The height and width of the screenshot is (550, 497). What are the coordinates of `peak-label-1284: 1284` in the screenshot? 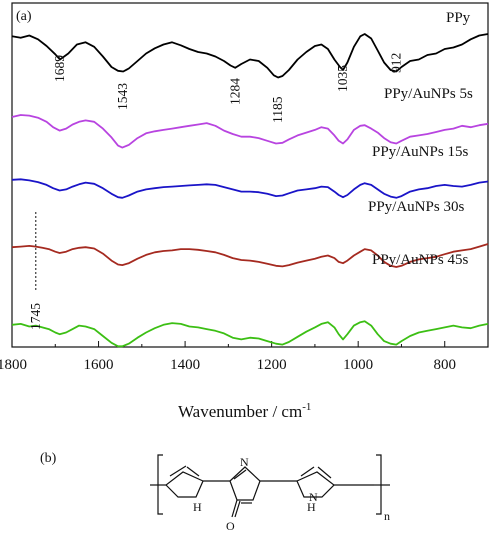 It's located at (234, 91).